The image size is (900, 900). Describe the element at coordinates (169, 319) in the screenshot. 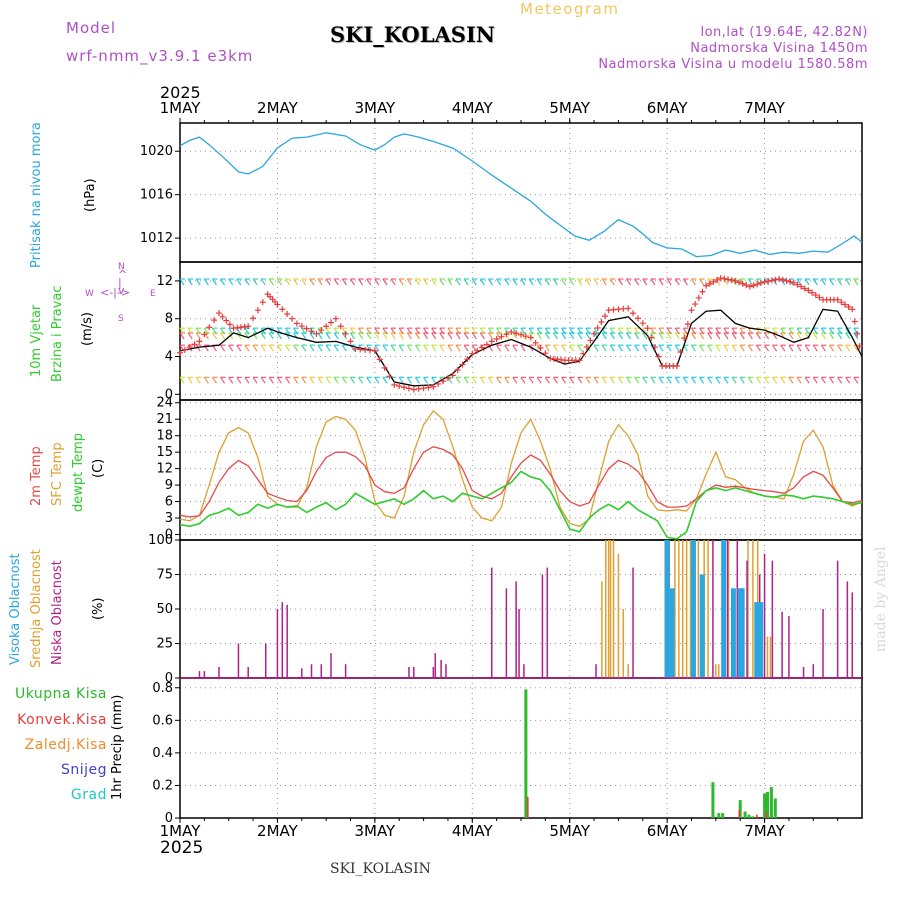

I see `y-tick-label: 8` at that location.